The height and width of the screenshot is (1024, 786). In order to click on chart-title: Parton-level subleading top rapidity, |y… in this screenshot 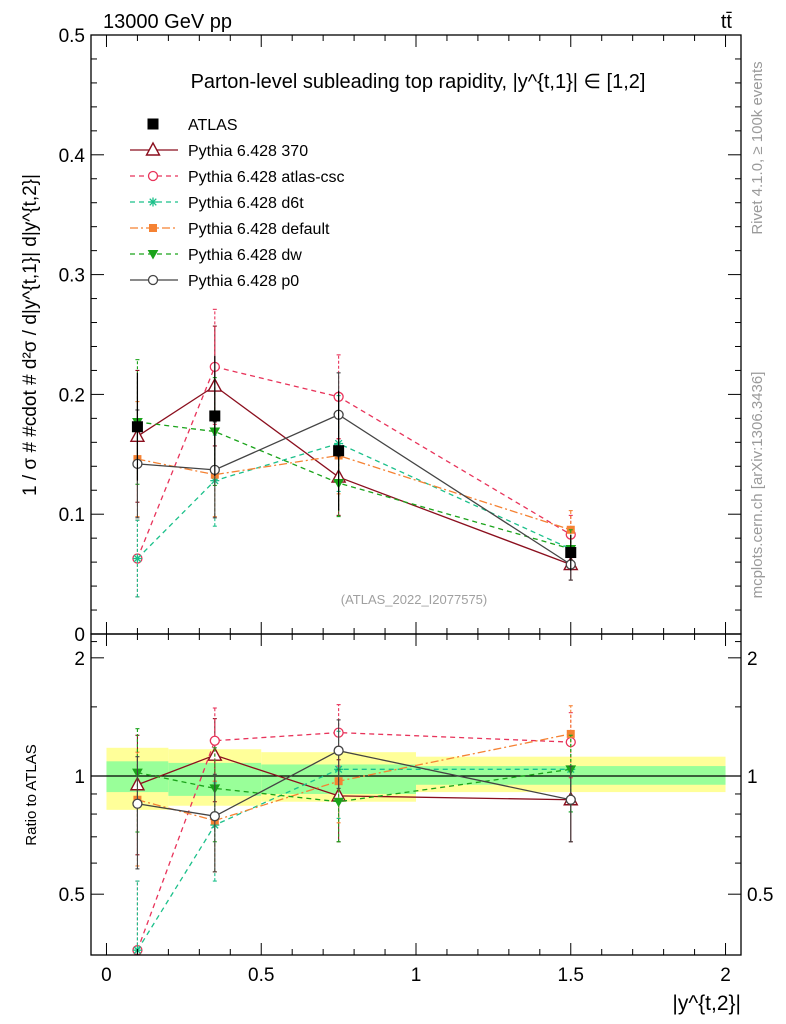, I will do `click(418, 82)`.